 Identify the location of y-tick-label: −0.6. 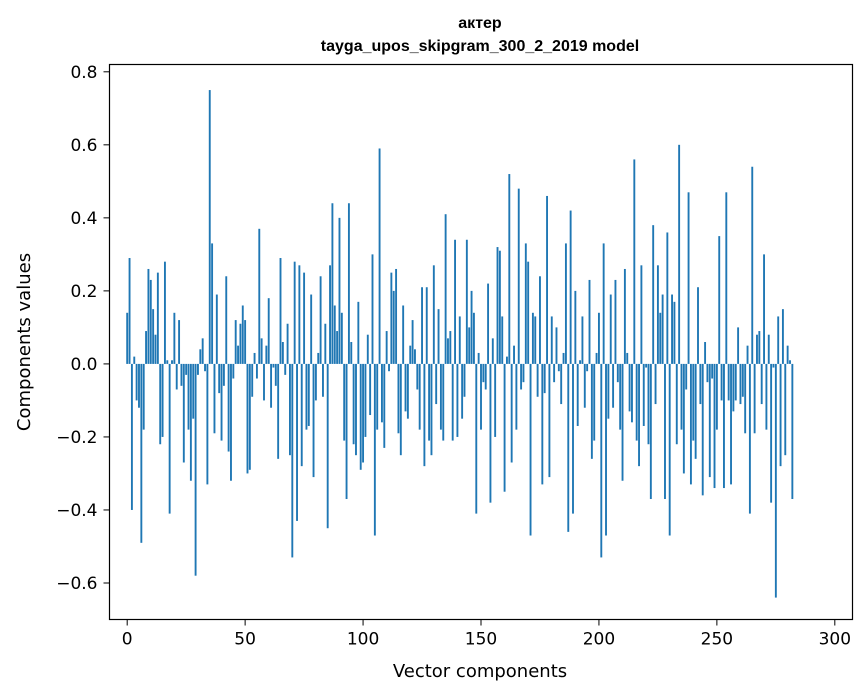
(76, 584).